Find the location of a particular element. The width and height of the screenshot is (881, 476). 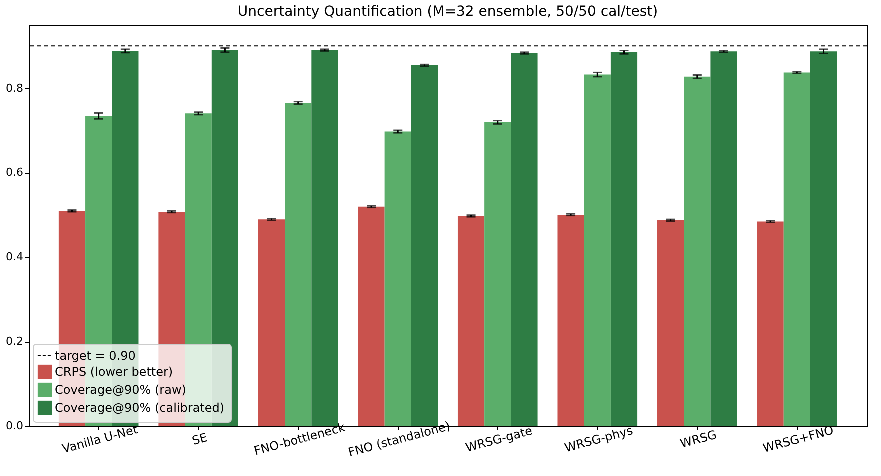

legend-label: CRPS (lower better) is located at coordinates (114, 372).